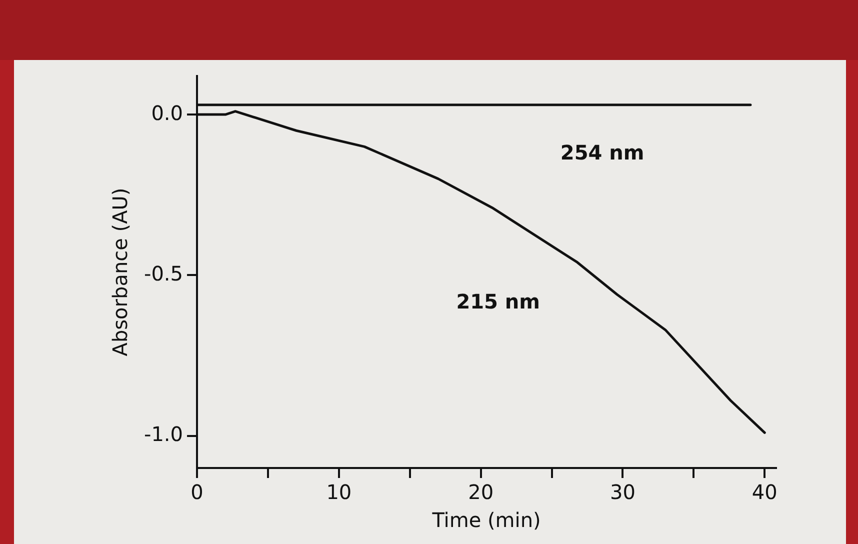 The image size is (858, 544). I want to click on y-axis-title: Absorbance (AU), so click(120, 272).